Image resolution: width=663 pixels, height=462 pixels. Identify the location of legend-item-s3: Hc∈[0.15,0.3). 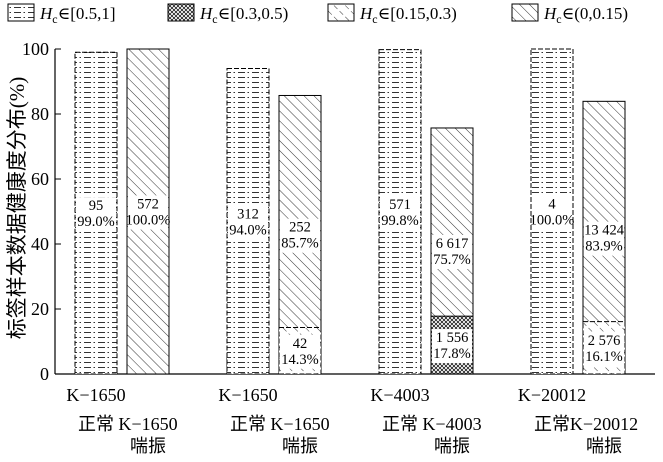
(392, 14).